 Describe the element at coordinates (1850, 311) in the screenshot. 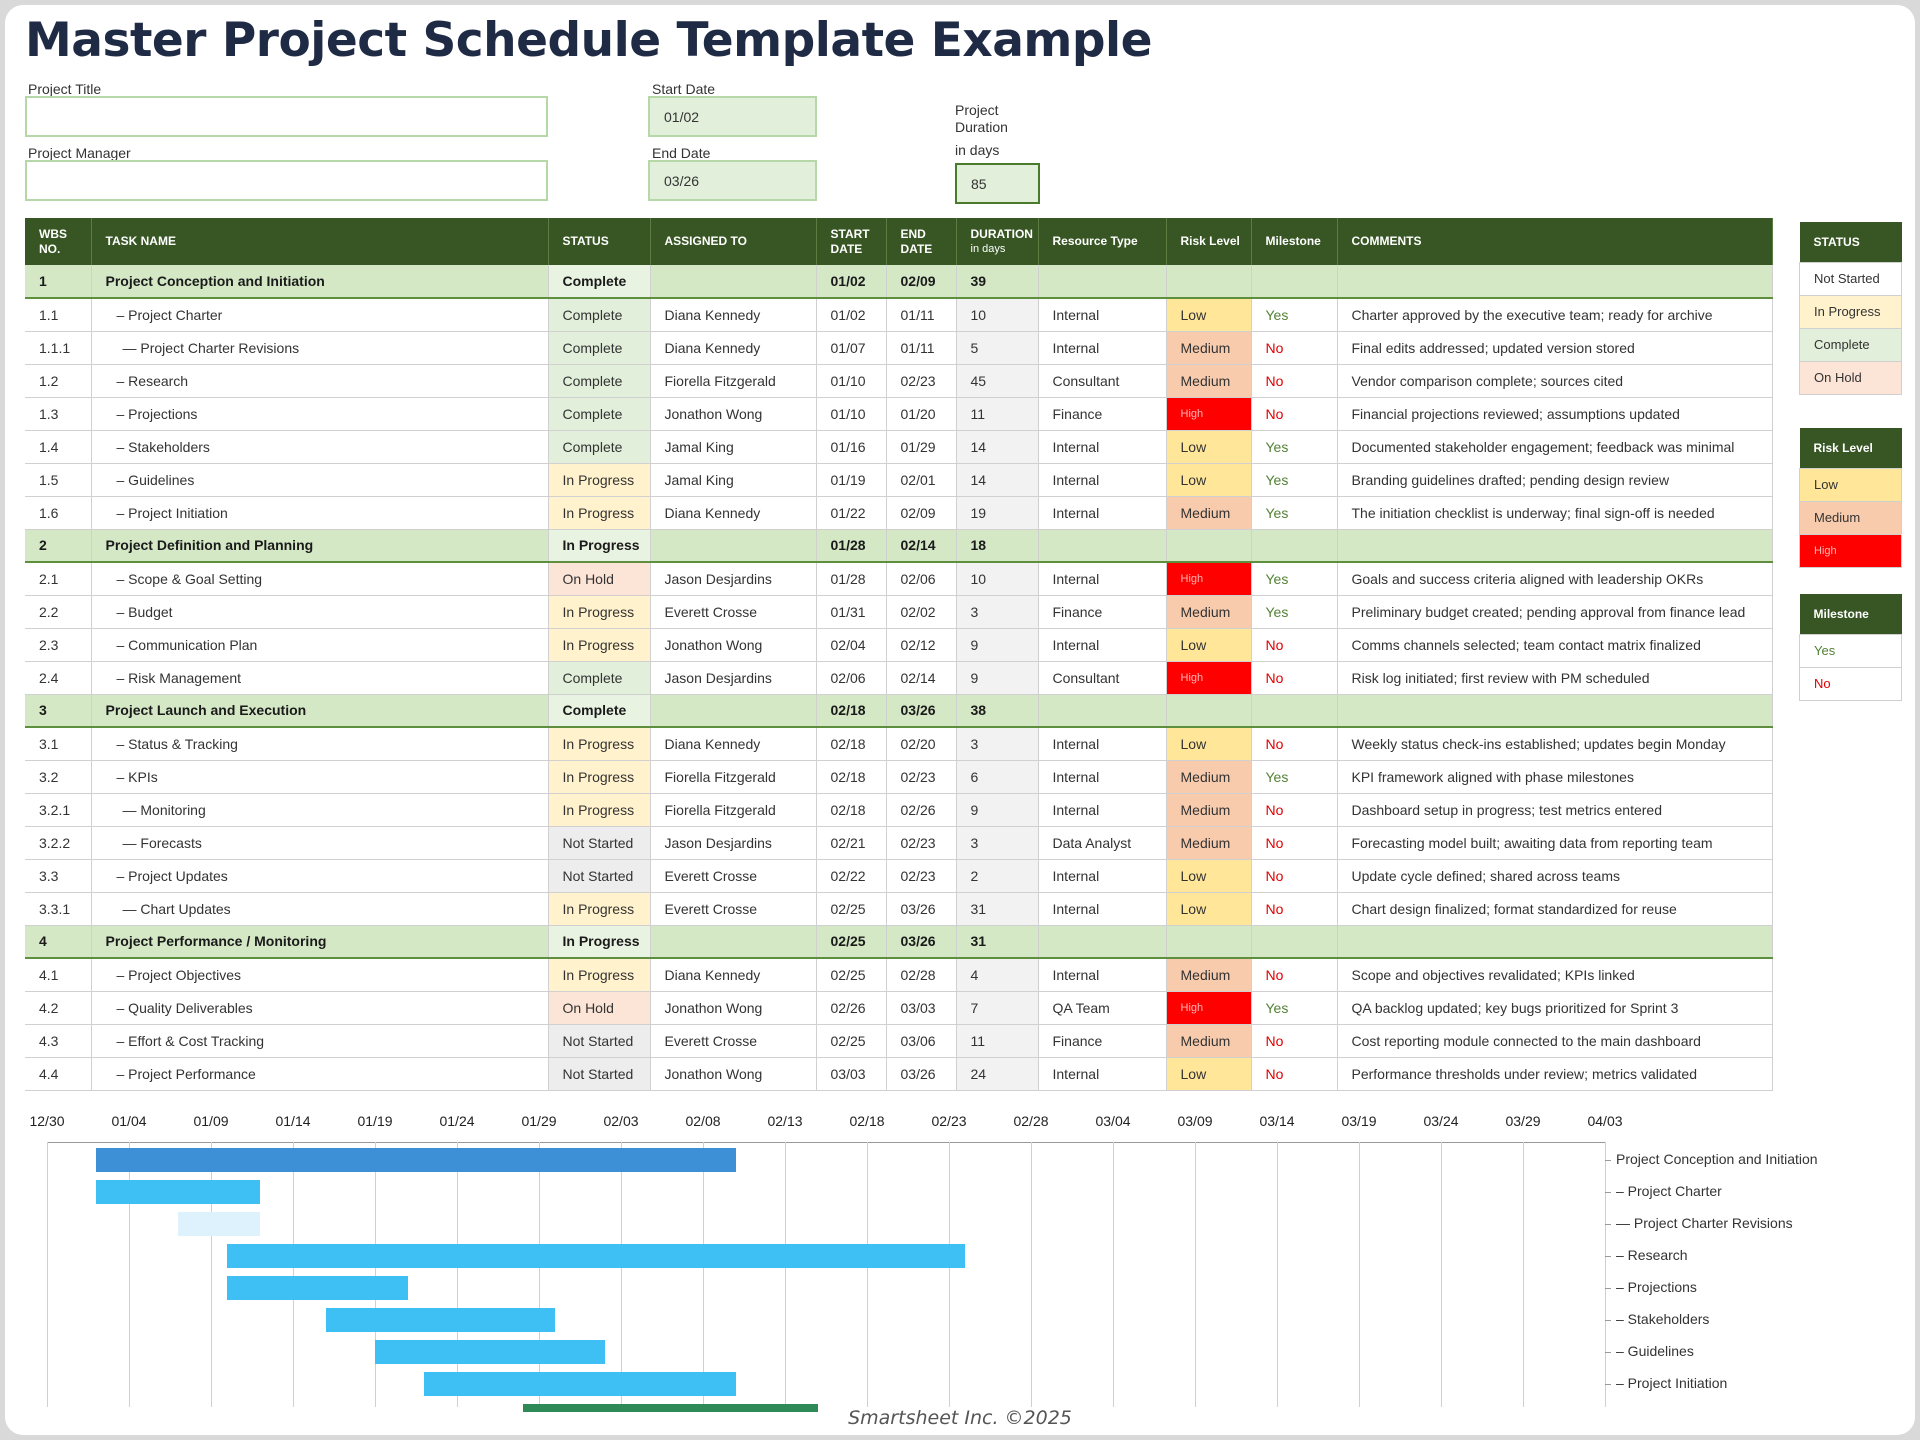

I see `legend-in-progress: In Progress` at that location.